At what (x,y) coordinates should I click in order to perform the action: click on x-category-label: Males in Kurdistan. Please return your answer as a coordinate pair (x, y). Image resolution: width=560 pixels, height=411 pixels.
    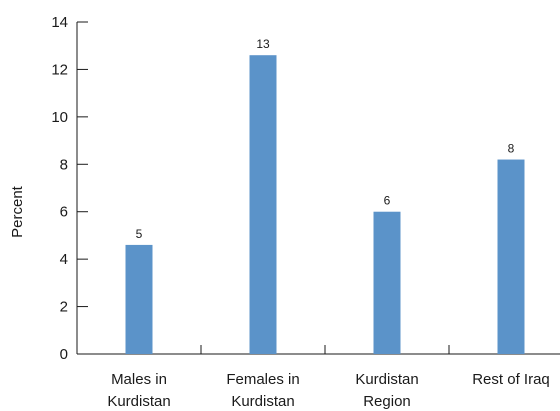
    Looking at the image, I should click on (138, 390).